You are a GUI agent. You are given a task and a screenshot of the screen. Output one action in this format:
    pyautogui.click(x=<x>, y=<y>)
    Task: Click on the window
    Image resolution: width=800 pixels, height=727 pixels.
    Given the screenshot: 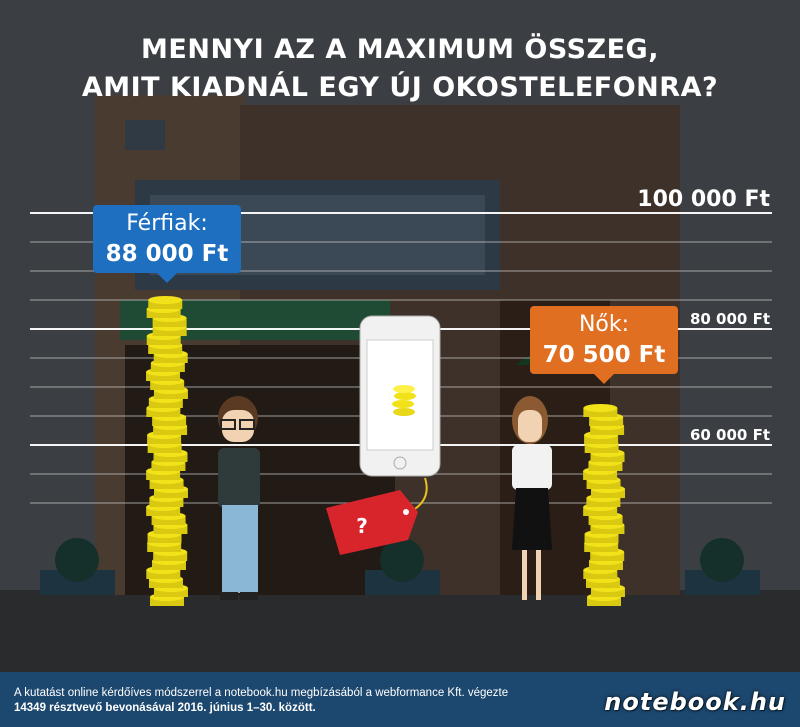 What is the action you would take?
    pyautogui.click(x=145, y=135)
    